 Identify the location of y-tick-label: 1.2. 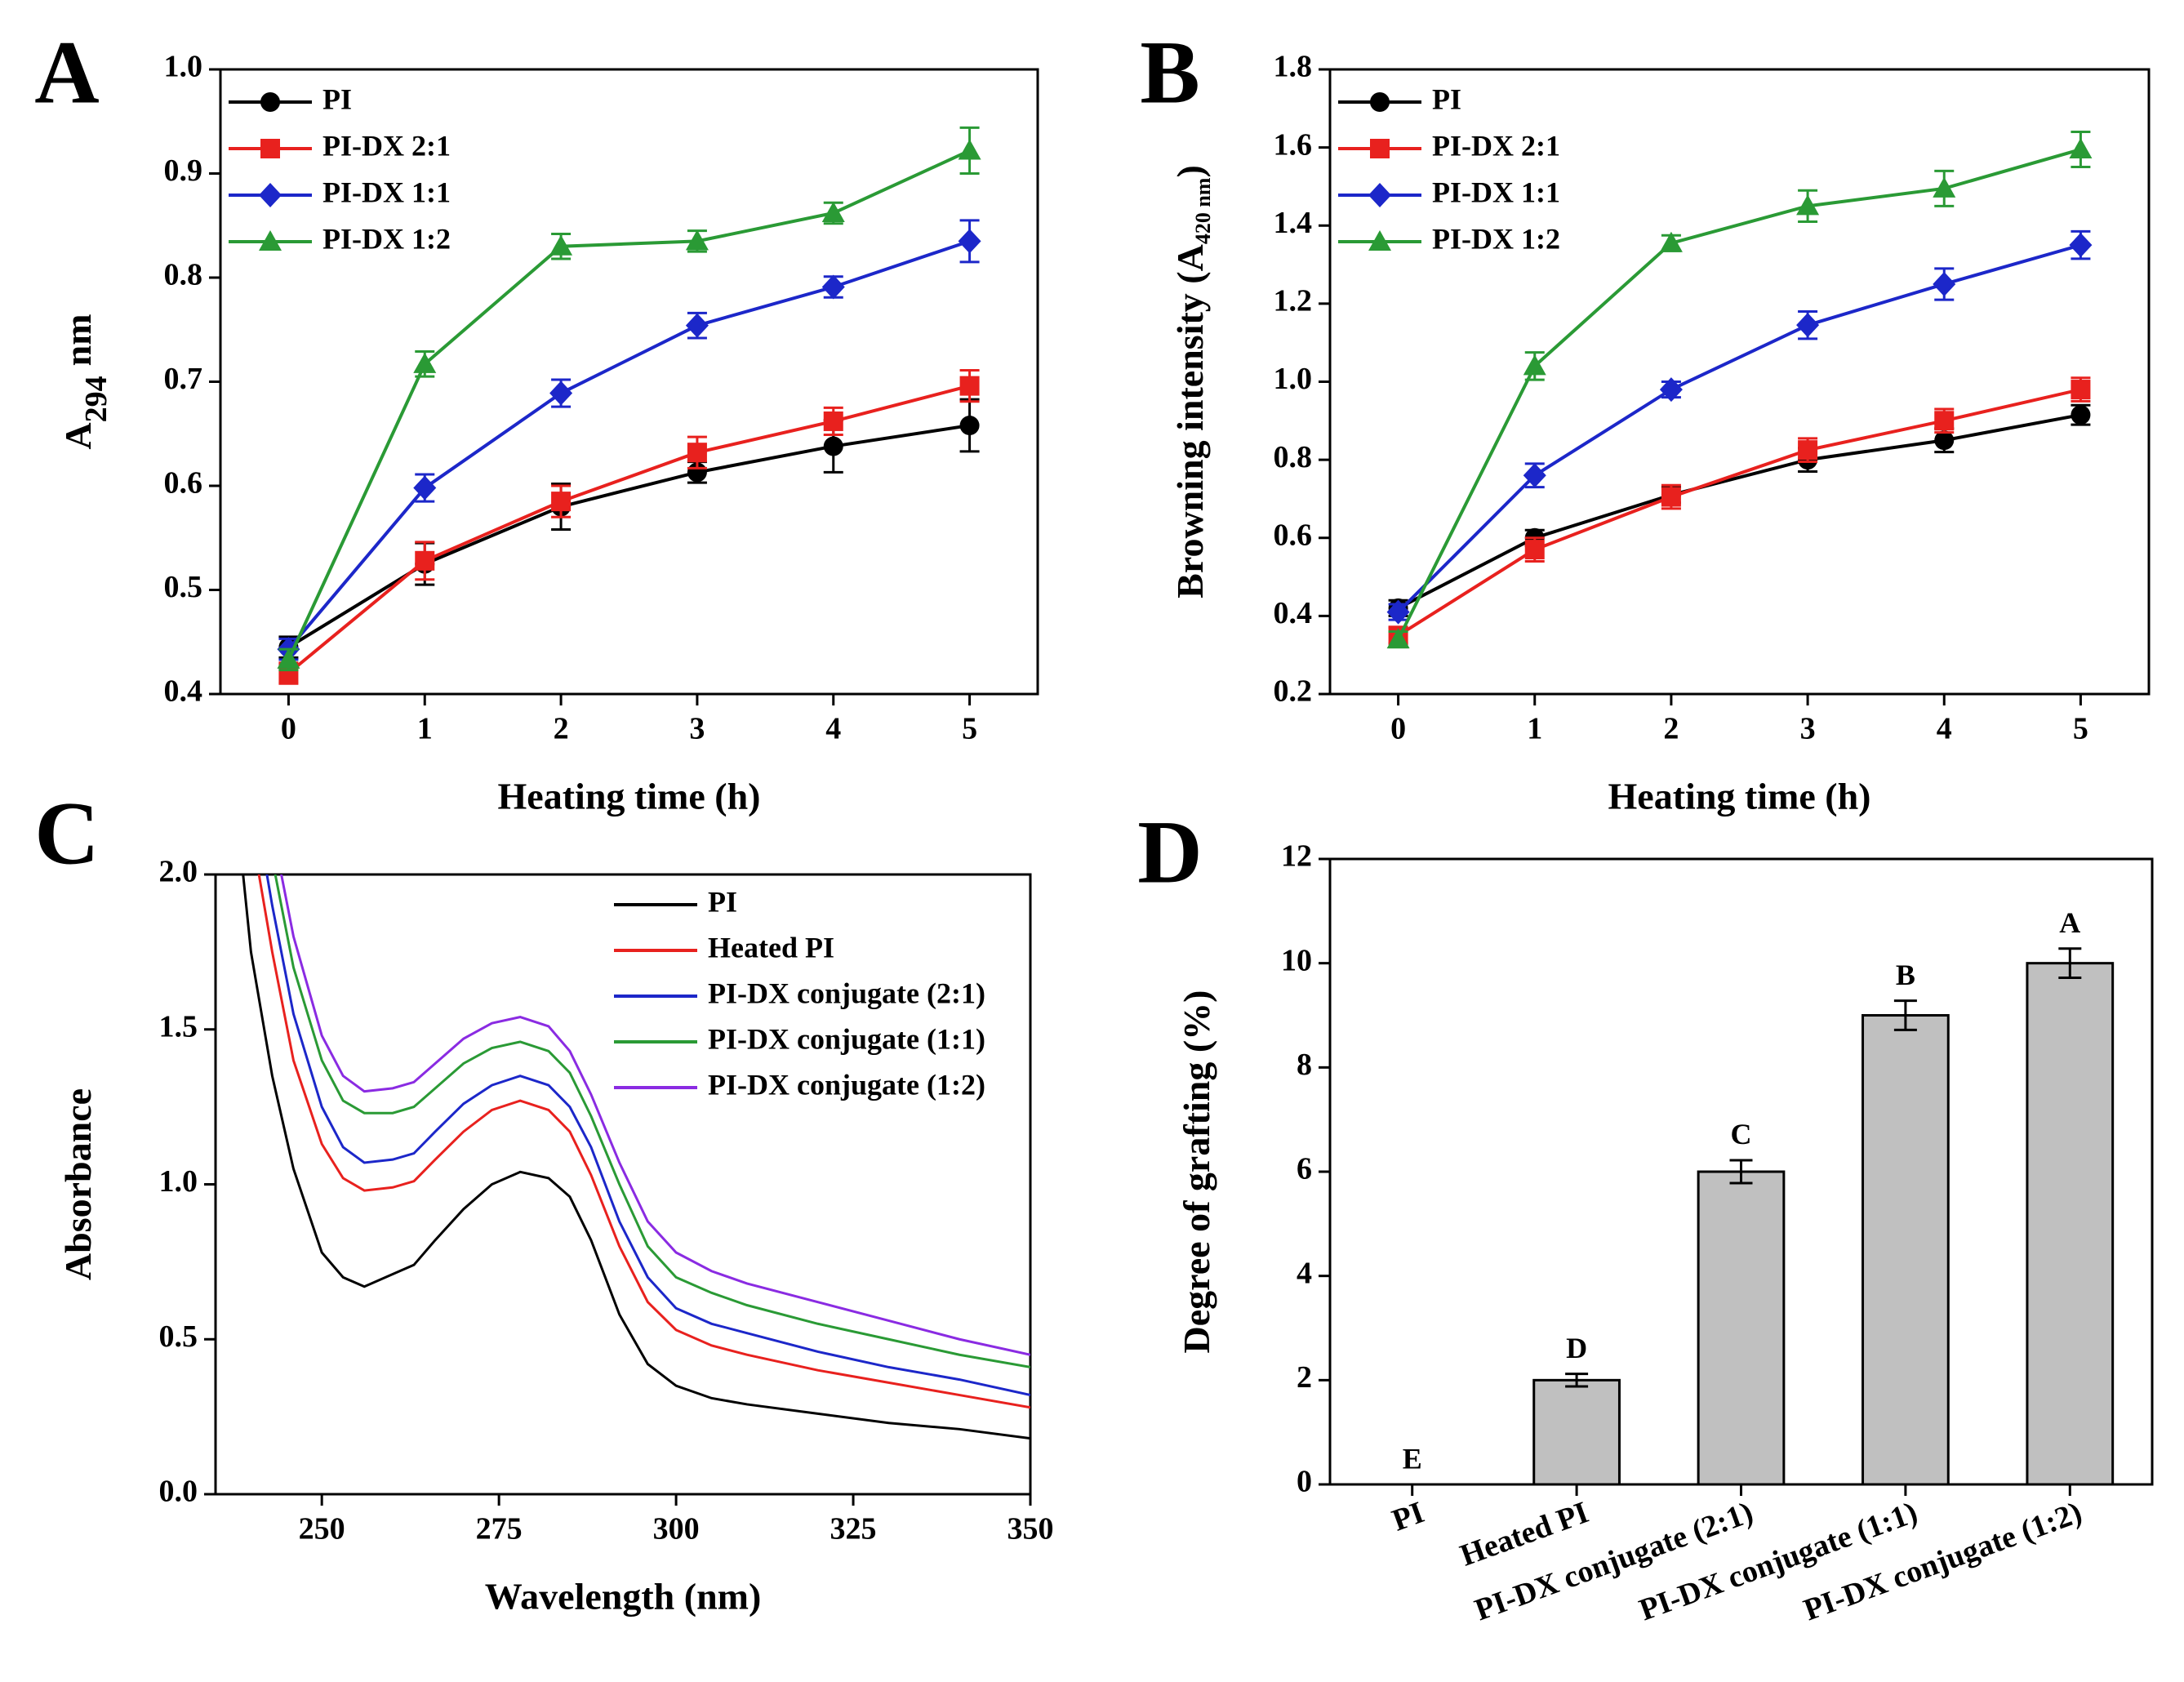
(1294, 301).